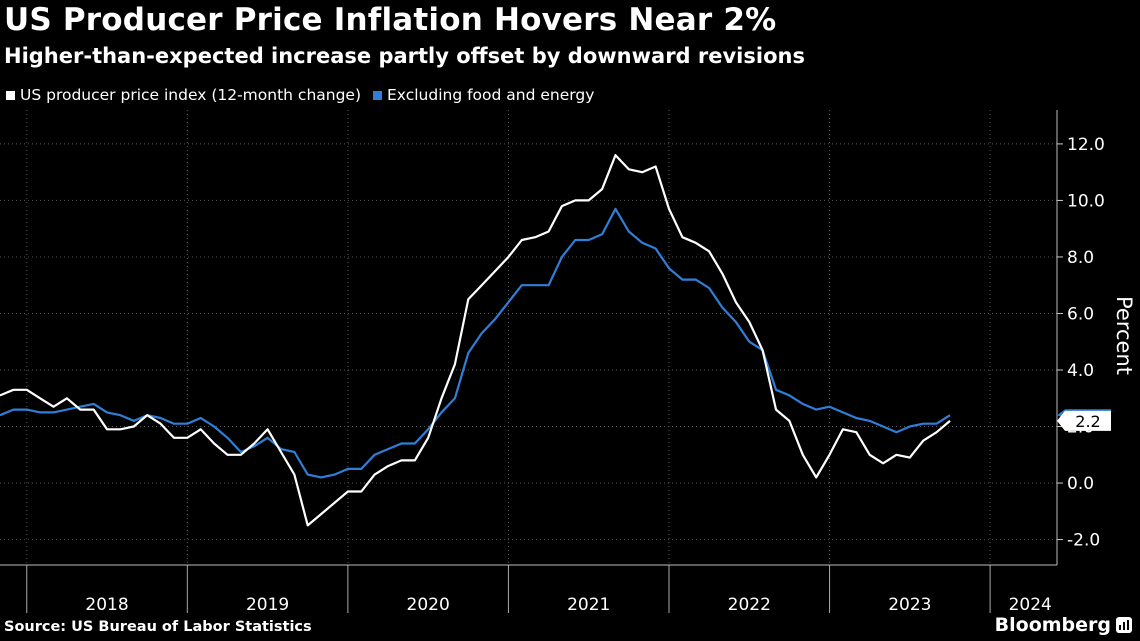 This screenshot has height=641, width=1140. Describe the element at coordinates (1086, 201) in the screenshot. I see `y-tick-label: 10.0` at that location.